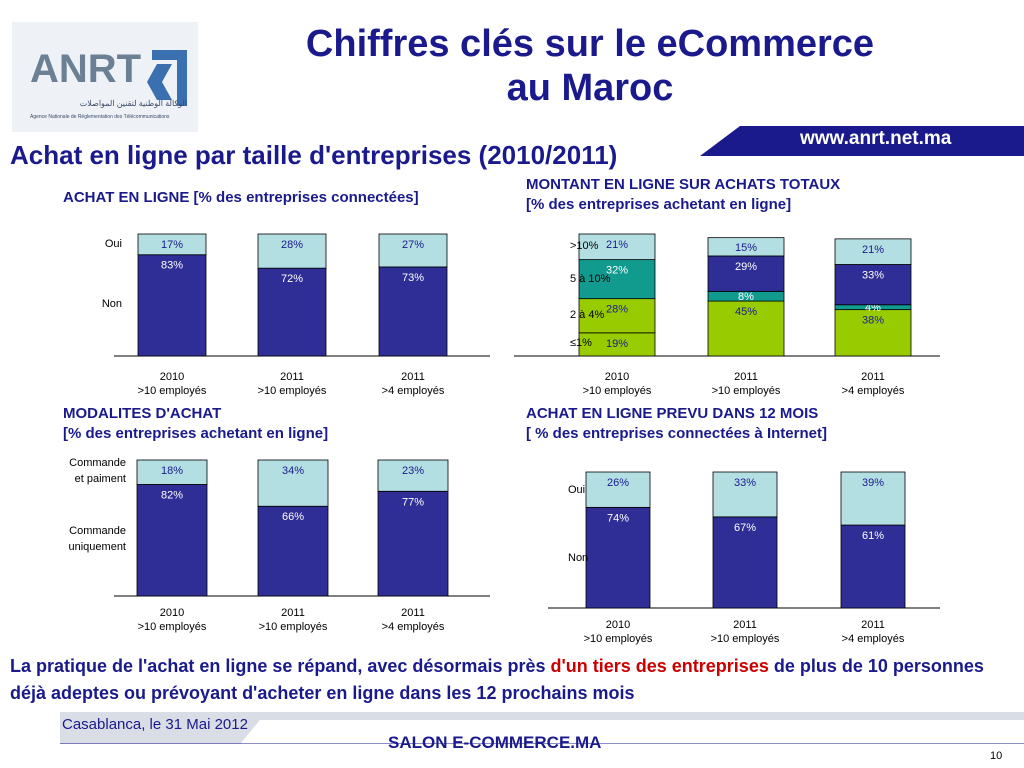  Describe the element at coordinates (196, 433) in the screenshot. I see `chart3-title-line2: [% des entreprises achetant en ligne]` at that location.